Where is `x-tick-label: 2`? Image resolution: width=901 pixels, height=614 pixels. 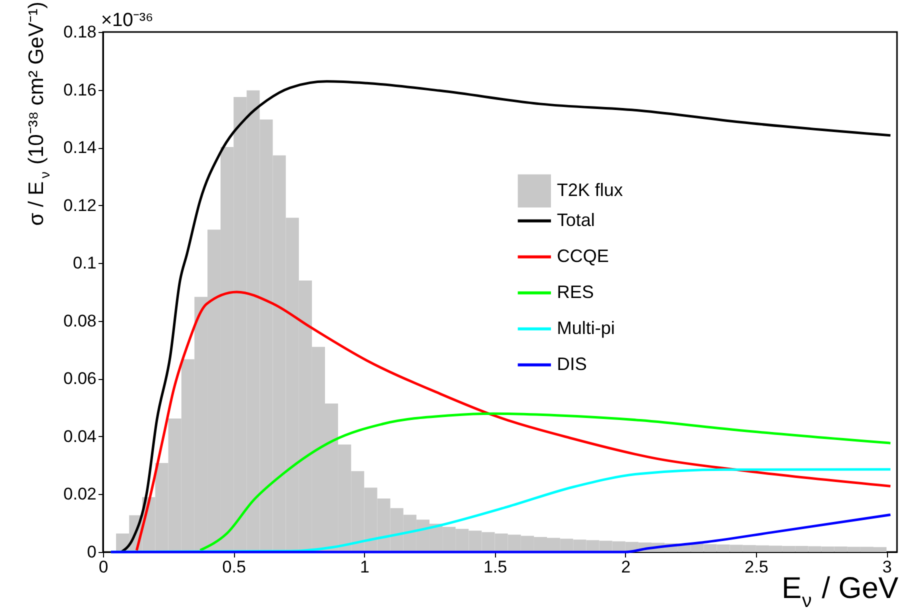
x-tick-label: 2 is located at coordinates (626, 567).